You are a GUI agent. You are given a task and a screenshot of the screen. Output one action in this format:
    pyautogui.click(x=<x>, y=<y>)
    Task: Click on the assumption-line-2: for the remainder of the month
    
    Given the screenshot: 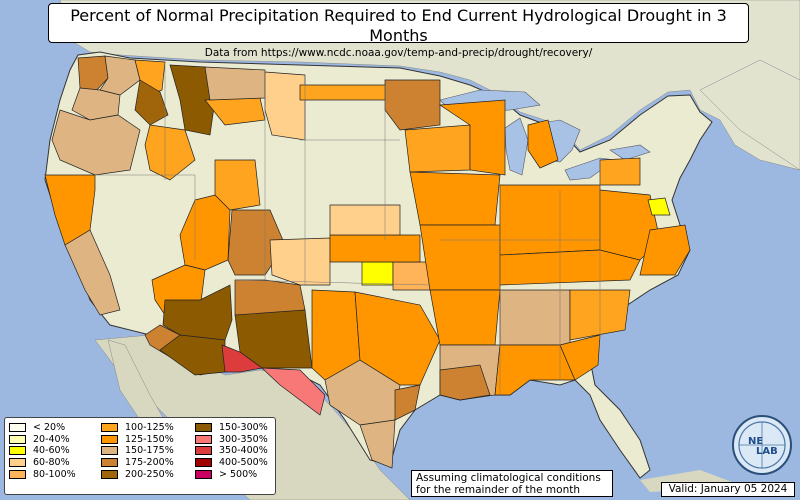 What is the action you would take?
    pyautogui.click(x=498, y=490)
    